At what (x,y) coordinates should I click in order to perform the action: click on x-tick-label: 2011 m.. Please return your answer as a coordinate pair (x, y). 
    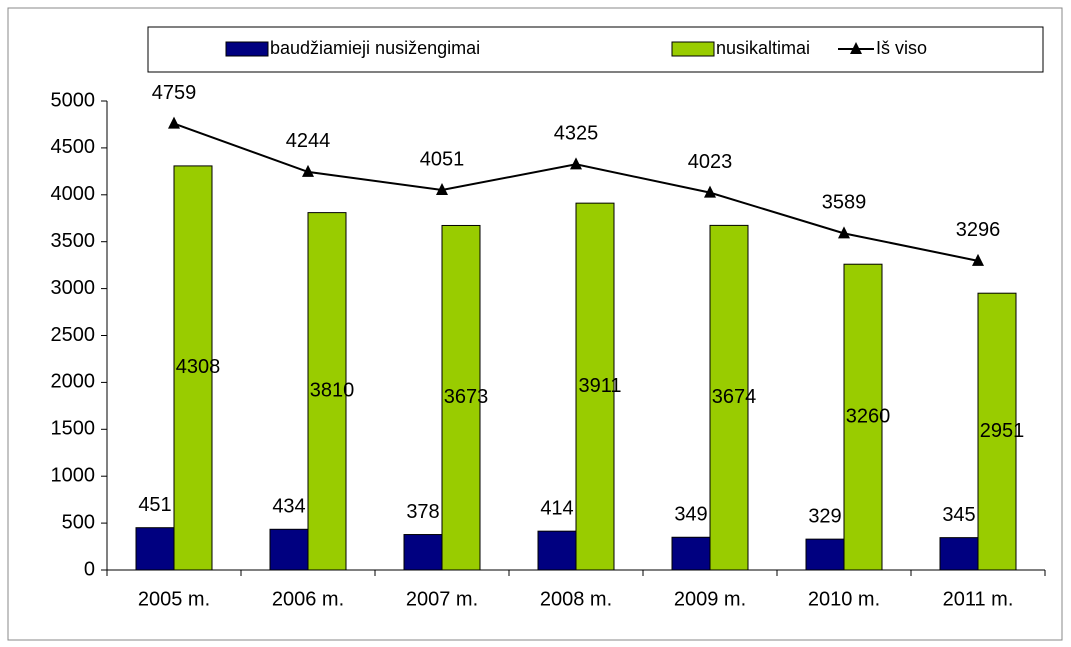
    Looking at the image, I should click on (978, 599).